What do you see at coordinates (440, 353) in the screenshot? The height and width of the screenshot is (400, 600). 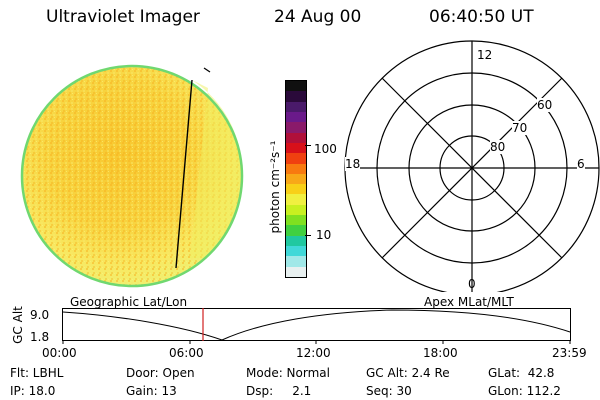 I see `timeline-x-tick-1800: 18:00` at bounding box center [440, 353].